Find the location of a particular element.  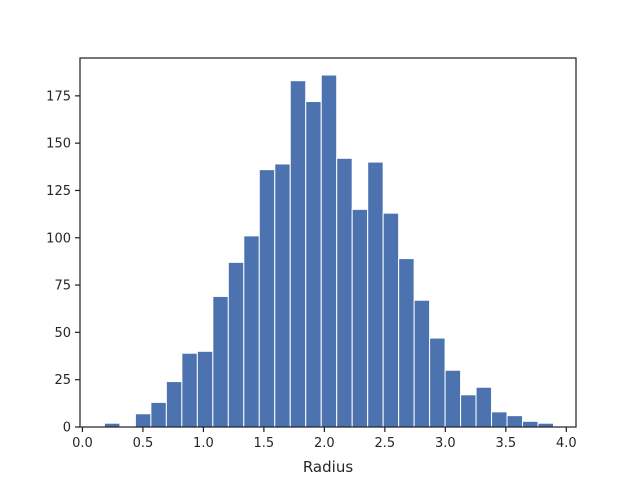

x-tick-label: 4.0 is located at coordinates (566, 443).